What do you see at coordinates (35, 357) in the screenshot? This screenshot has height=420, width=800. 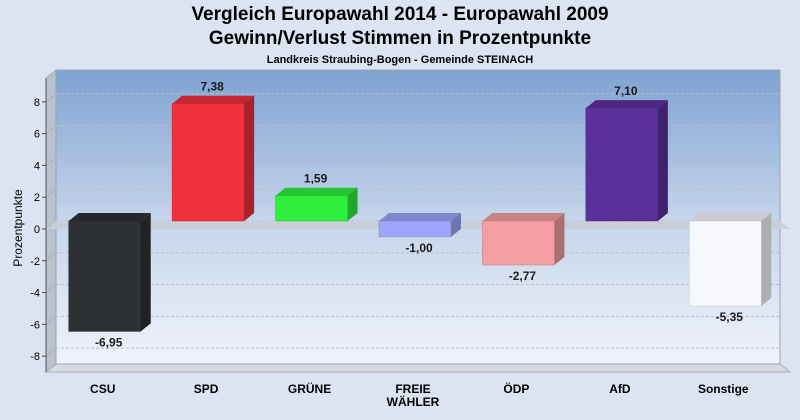 I see `y-tick-label: -8` at bounding box center [35, 357].